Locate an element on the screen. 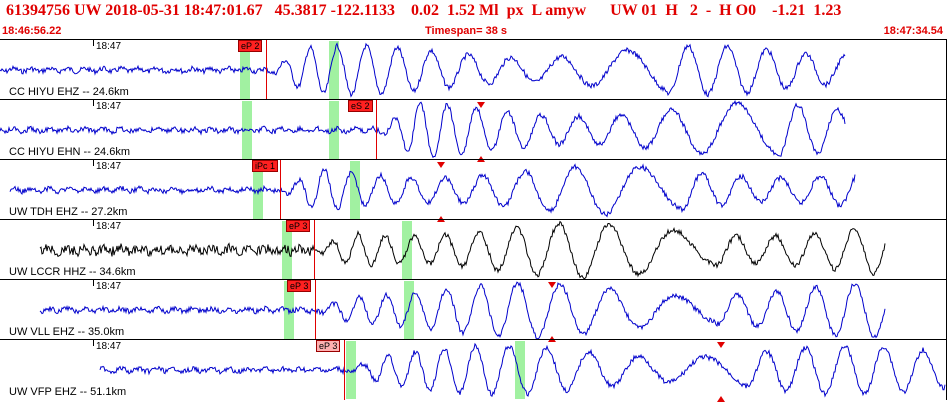 The image size is (947, 402). station-channel-label: UW VLL EHZ -- 35.0km is located at coordinates (67, 332).